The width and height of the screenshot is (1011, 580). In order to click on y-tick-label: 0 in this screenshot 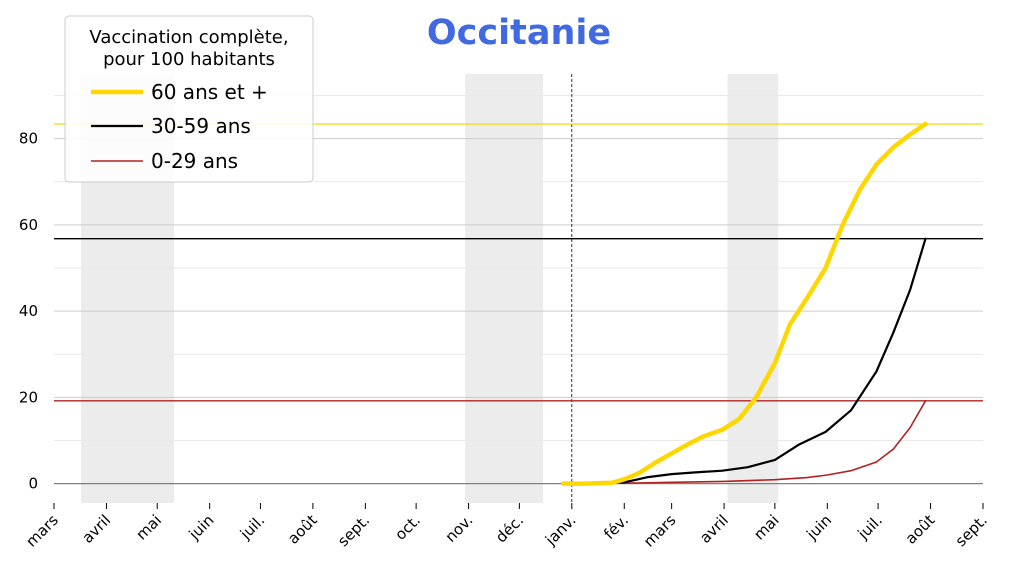, I will do `click(33, 484)`.